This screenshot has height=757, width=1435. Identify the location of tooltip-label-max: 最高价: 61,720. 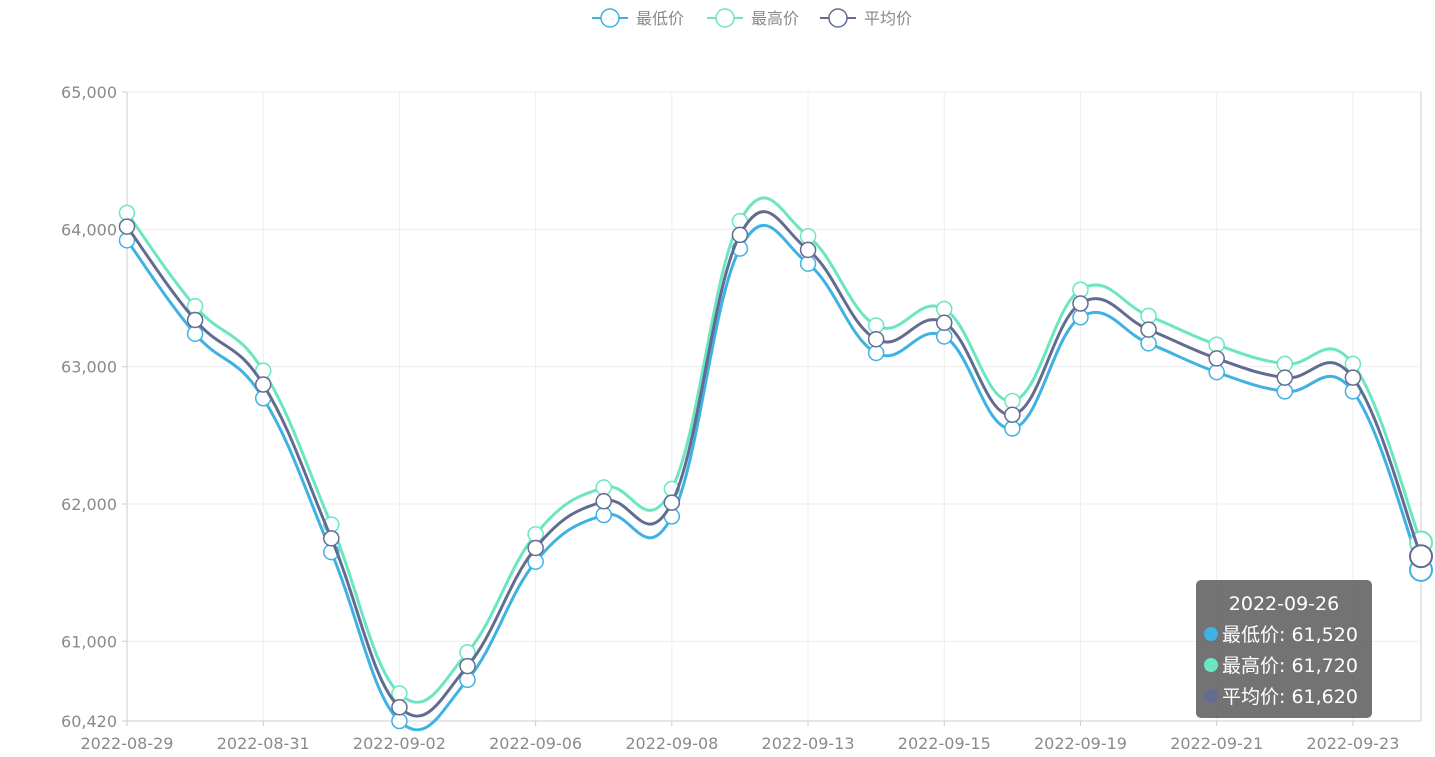
(1290, 666).